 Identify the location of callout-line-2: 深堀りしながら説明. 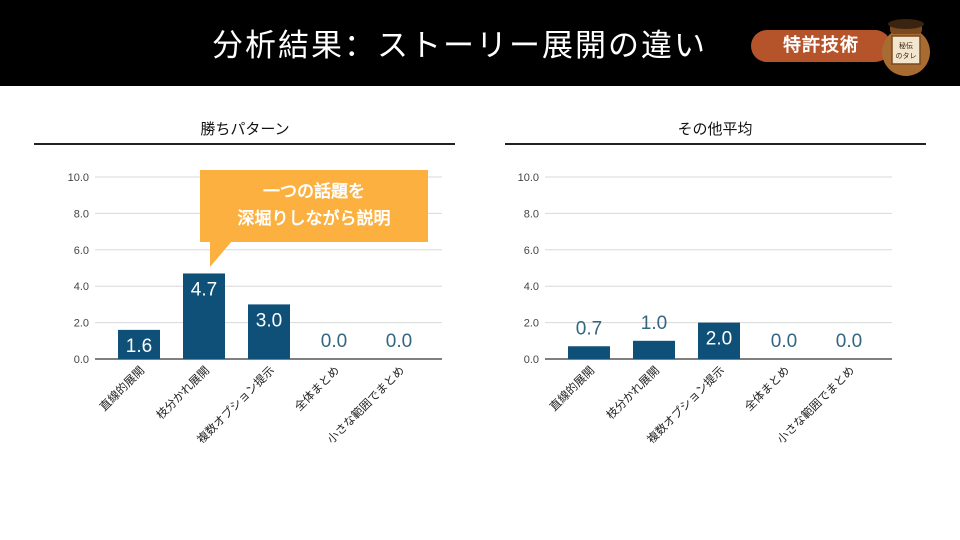
(314, 219).